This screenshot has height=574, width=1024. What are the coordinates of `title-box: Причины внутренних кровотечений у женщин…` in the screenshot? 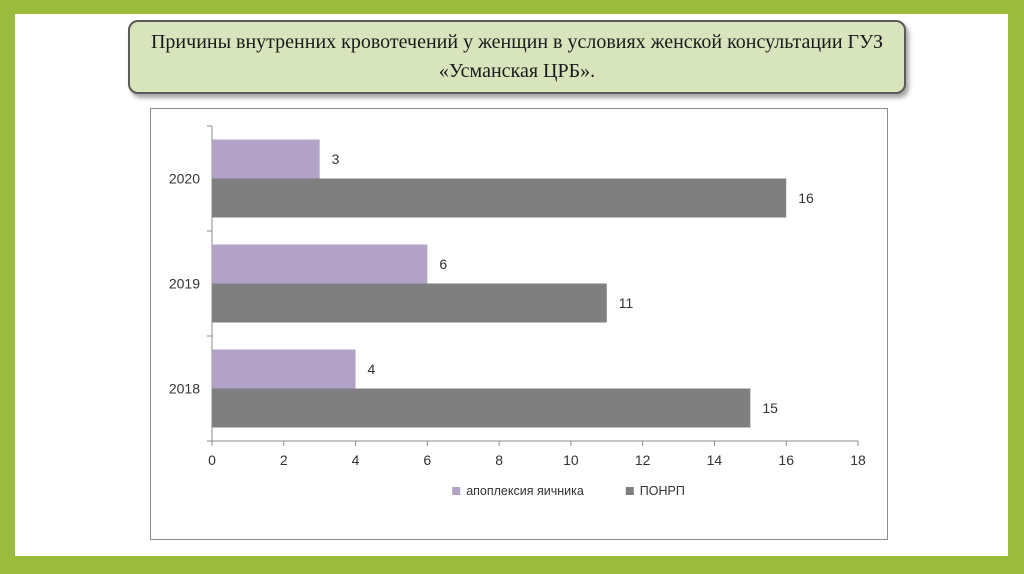 It's located at (517, 57).